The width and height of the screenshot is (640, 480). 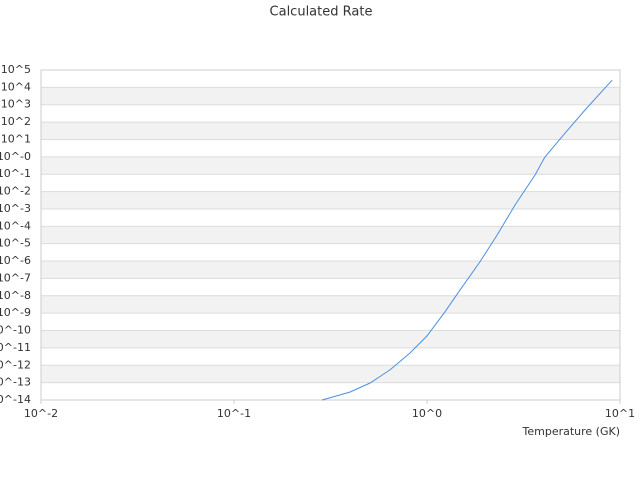 What do you see at coordinates (15, 312) in the screenshot?
I see `y-tick-label: 10^-9` at bounding box center [15, 312].